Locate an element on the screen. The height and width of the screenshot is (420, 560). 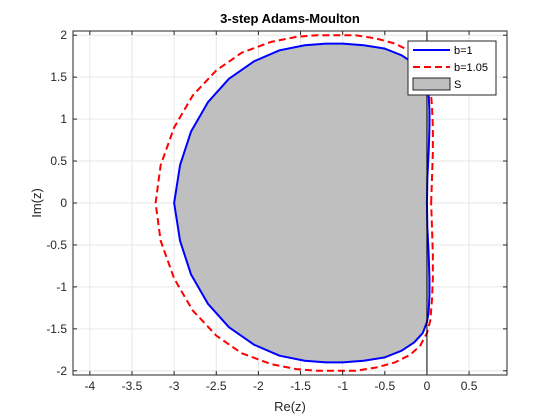
x-tick-label: -1.5 is located at coordinates (300, 386).